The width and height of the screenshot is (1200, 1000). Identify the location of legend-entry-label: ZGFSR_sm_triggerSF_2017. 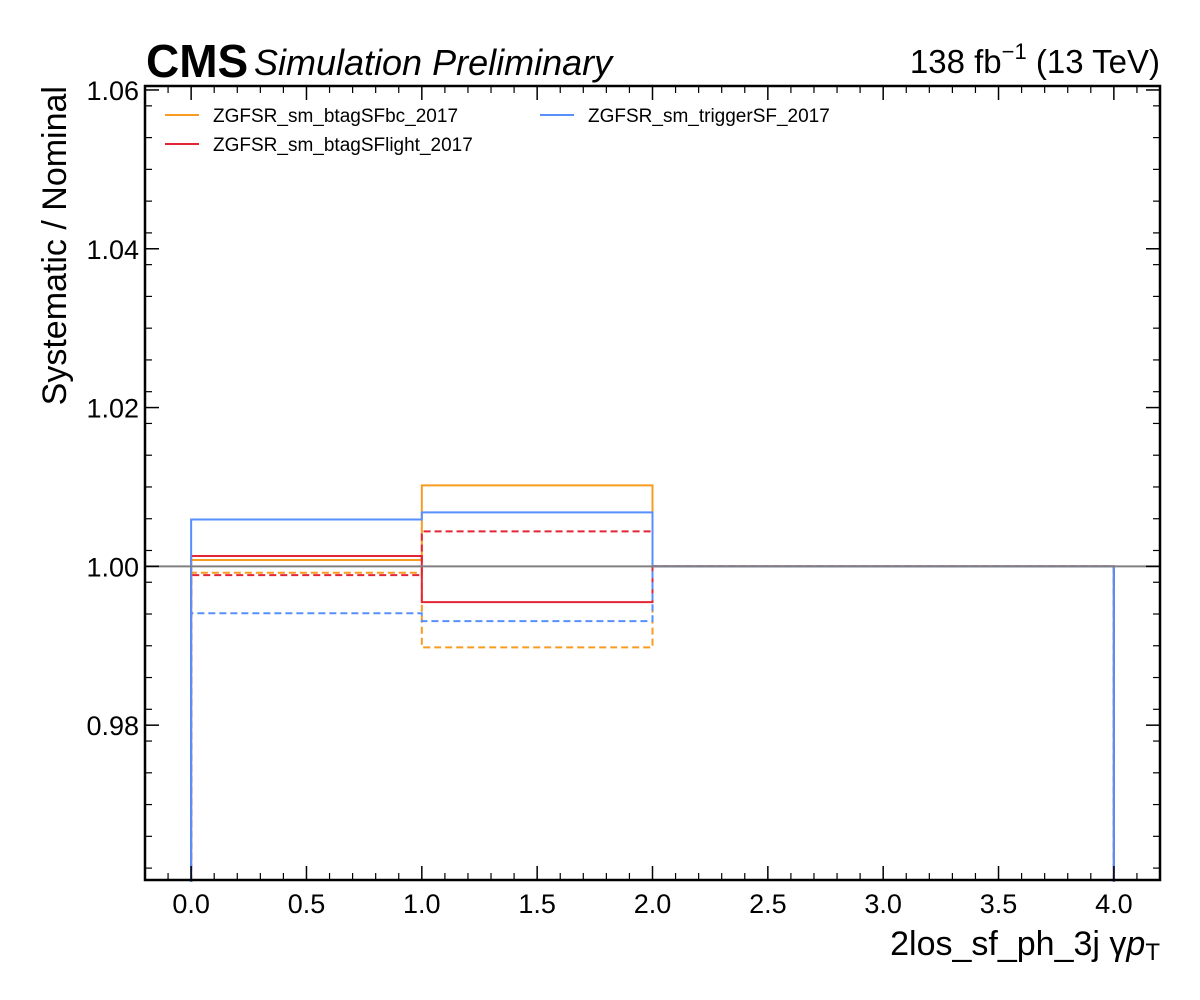
(709, 116).